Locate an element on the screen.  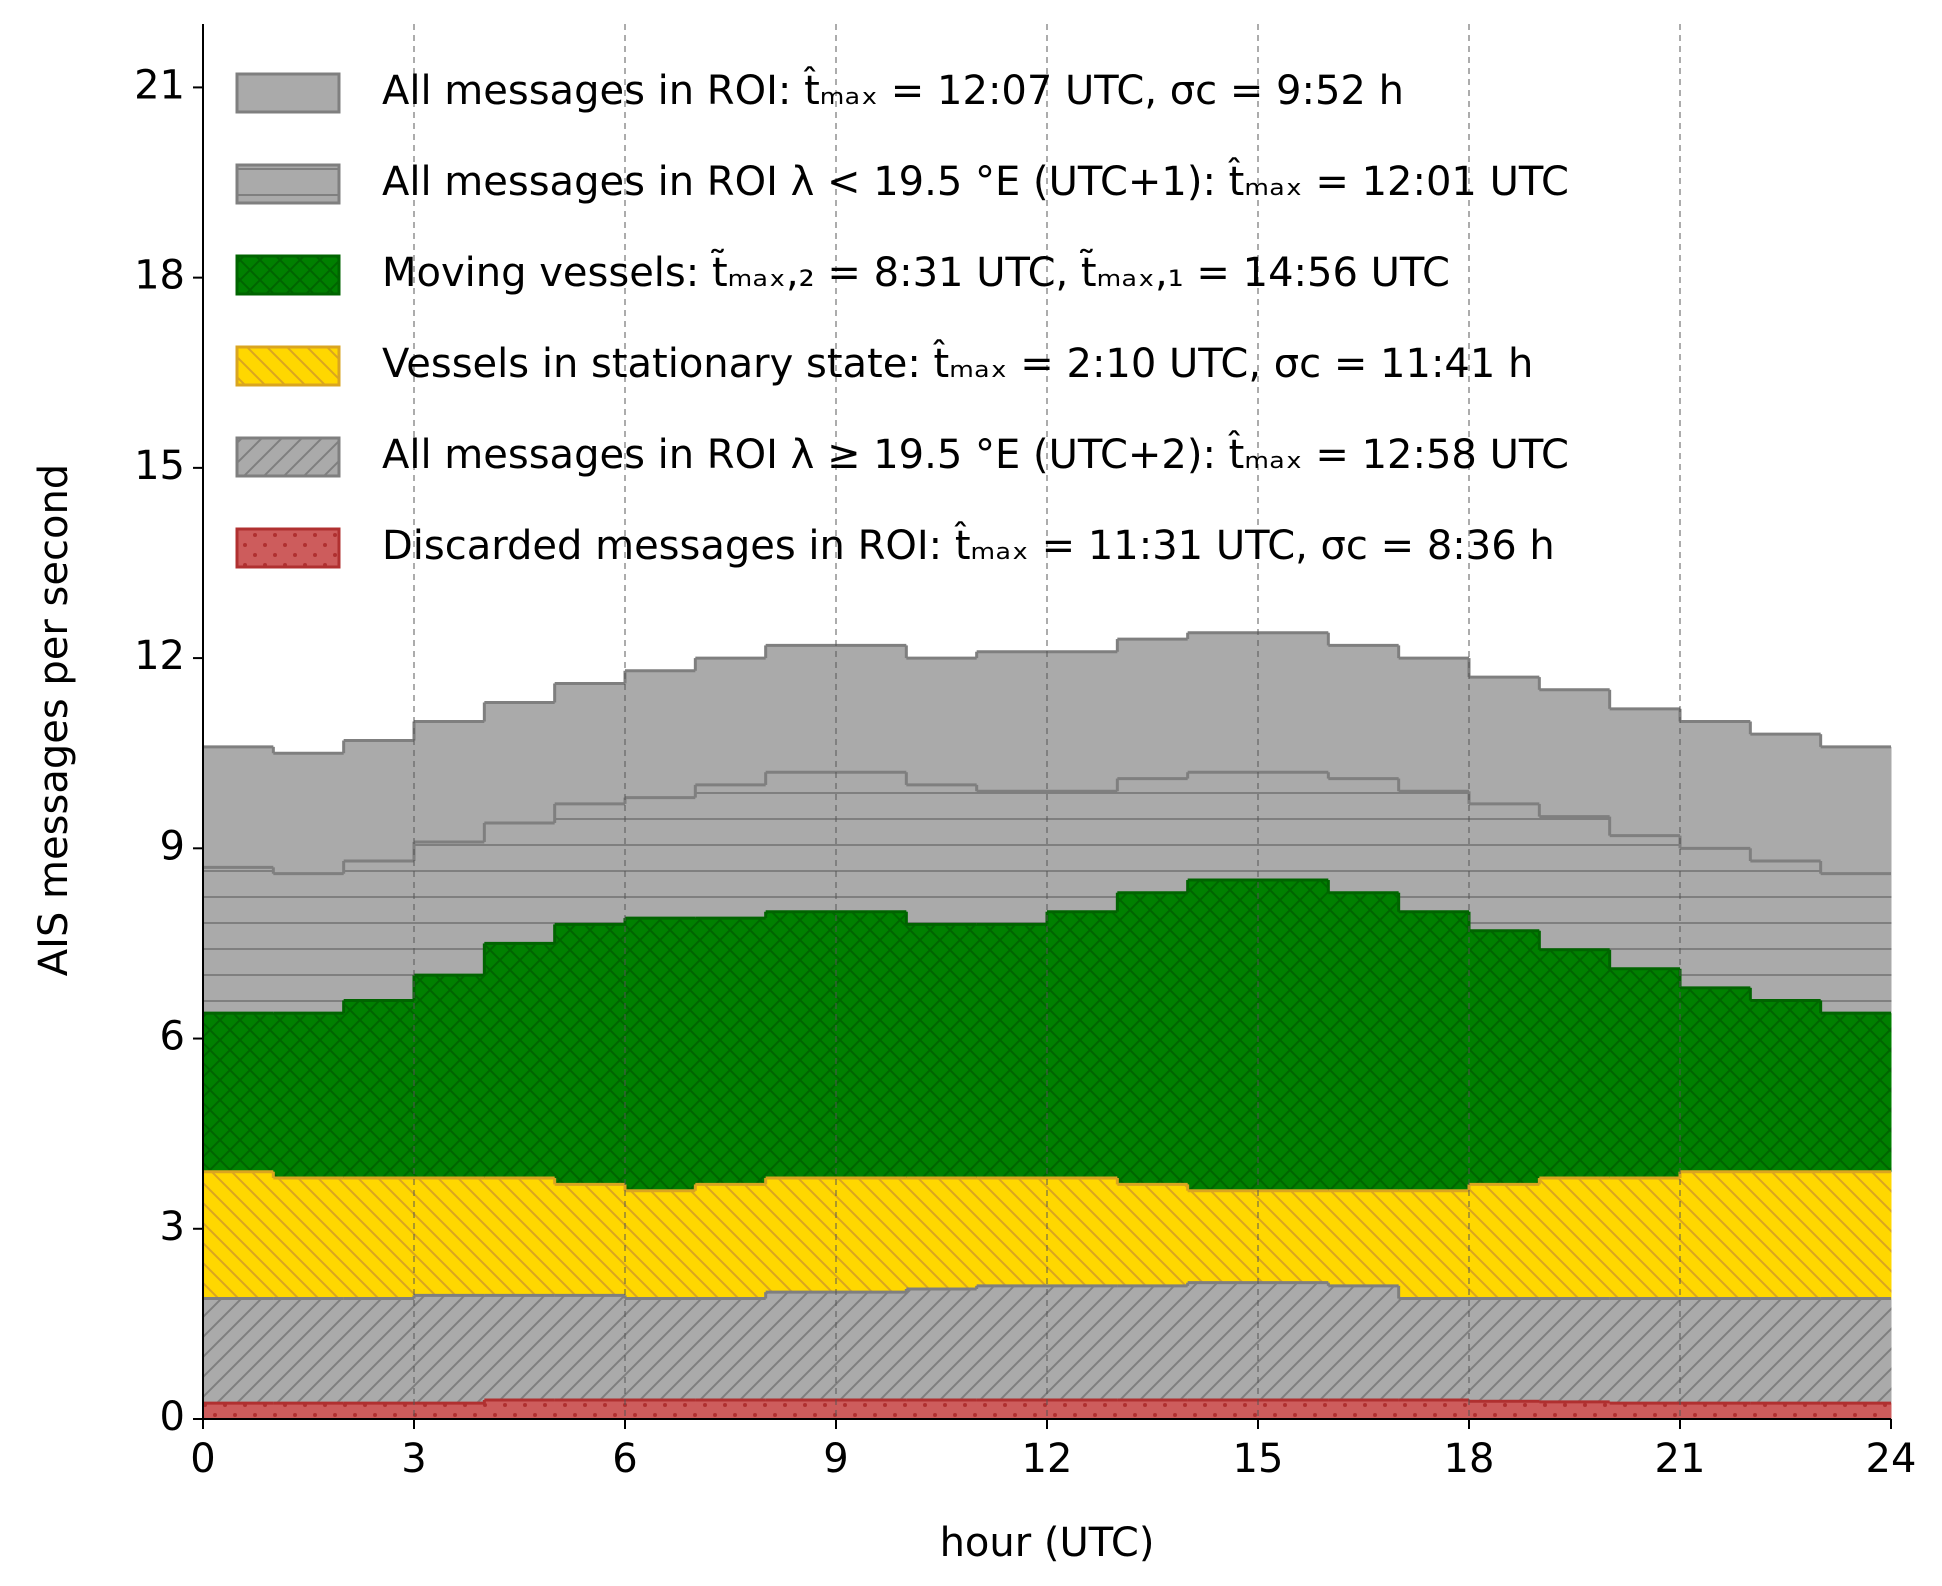
y-tick-label: 18 is located at coordinates (159, 276).